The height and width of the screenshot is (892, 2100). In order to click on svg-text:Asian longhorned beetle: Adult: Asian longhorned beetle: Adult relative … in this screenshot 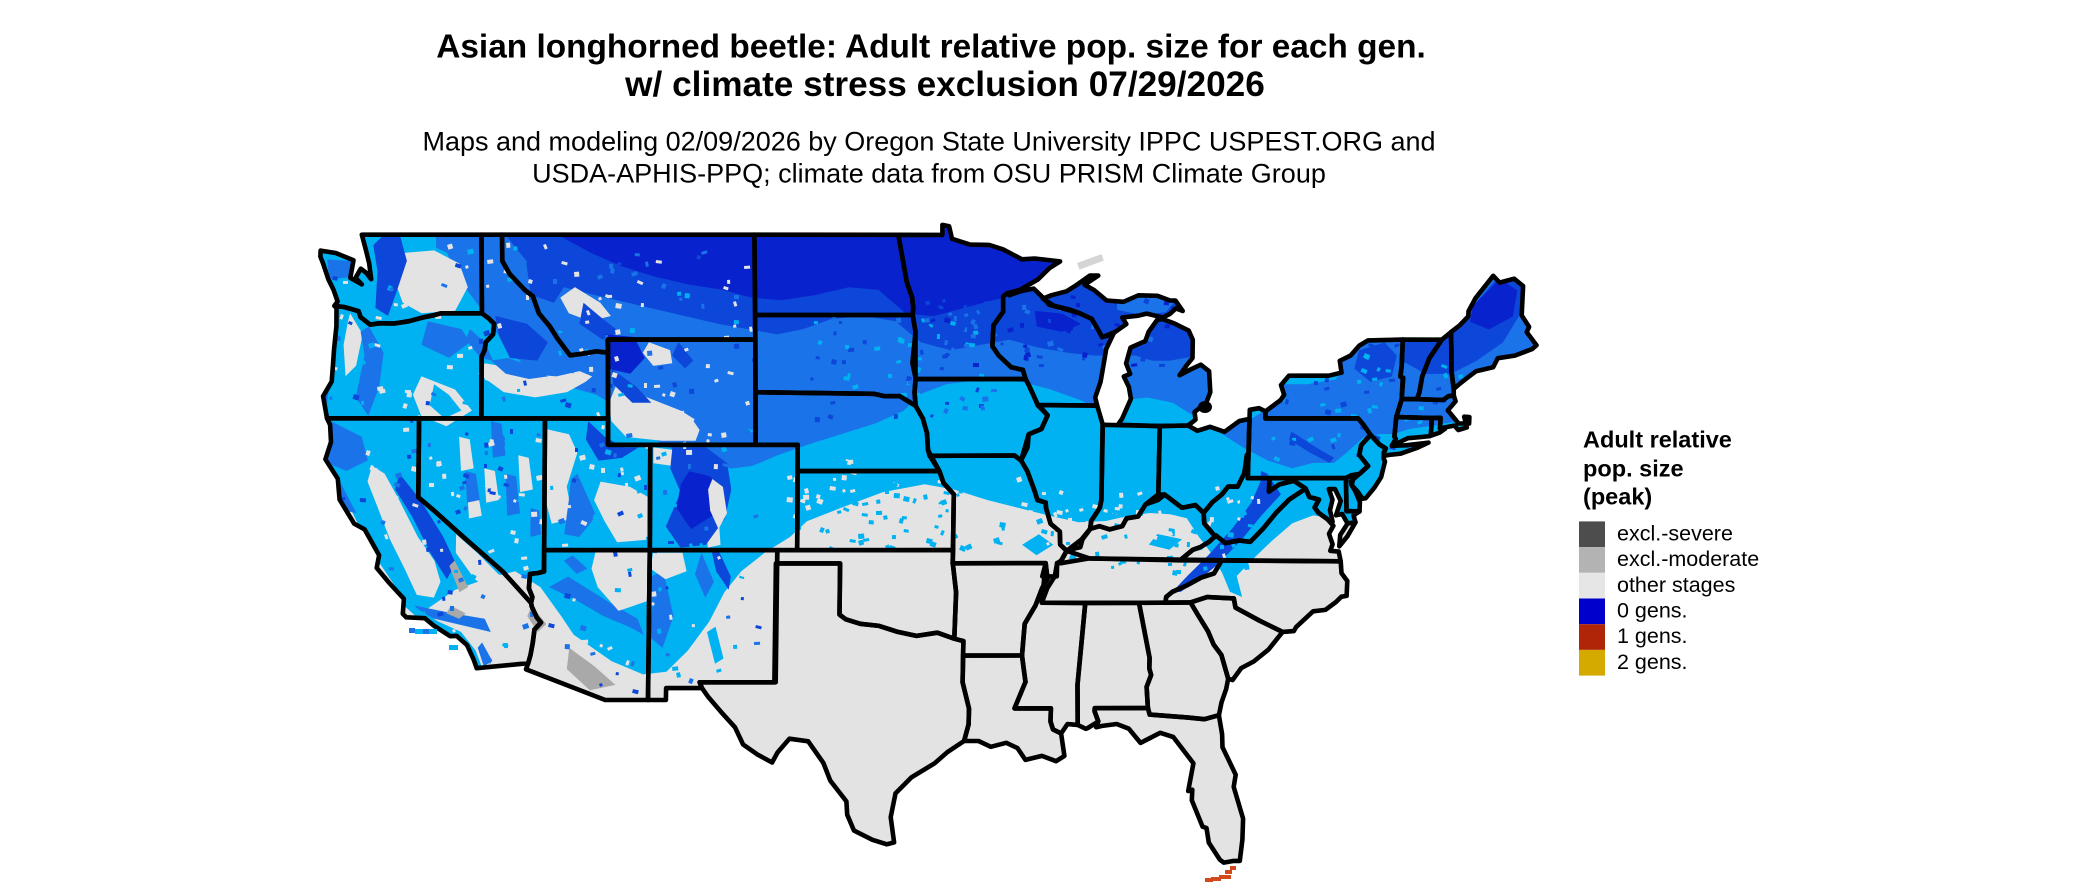, I will do `click(931, 47)`.